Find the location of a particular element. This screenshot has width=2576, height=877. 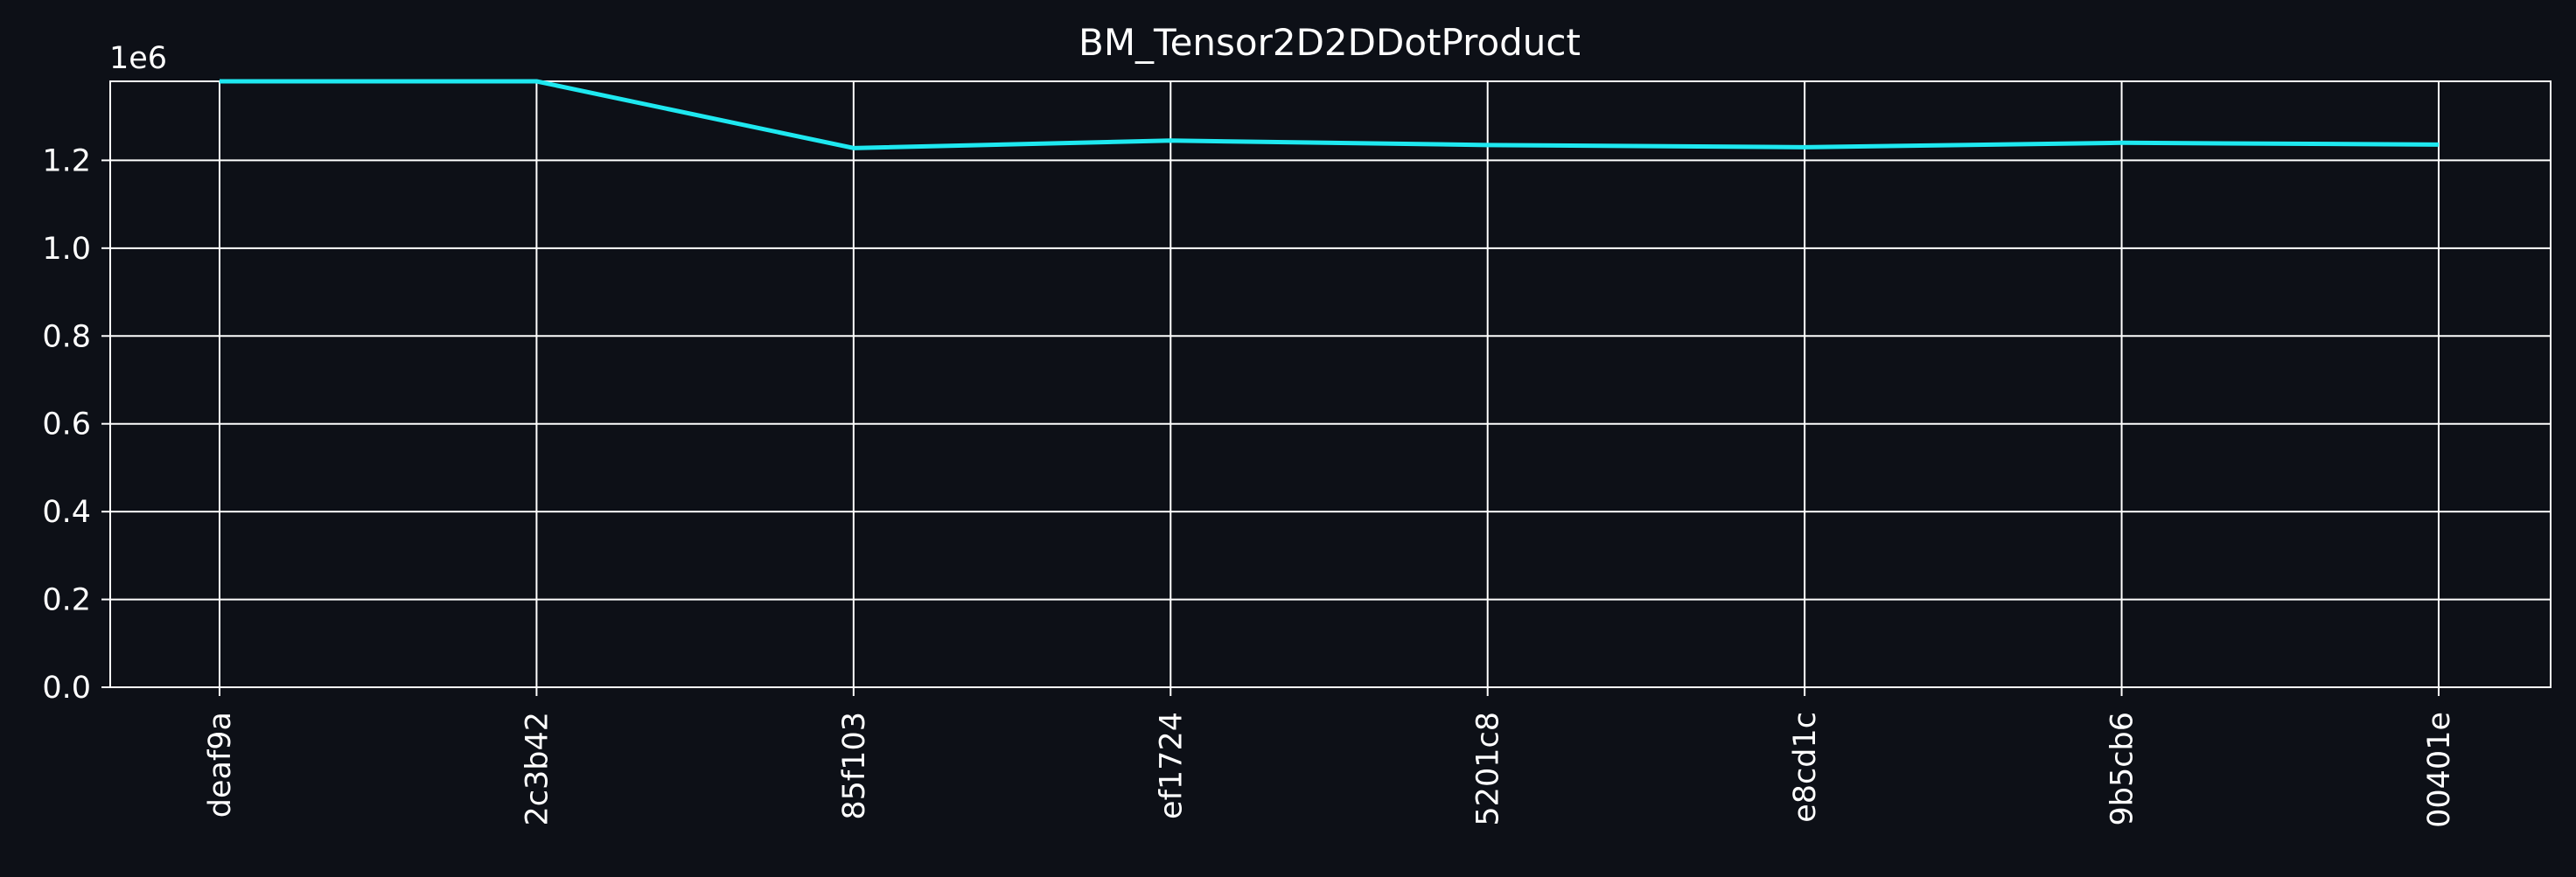

x-tick-label: 85f103 is located at coordinates (854, 766).